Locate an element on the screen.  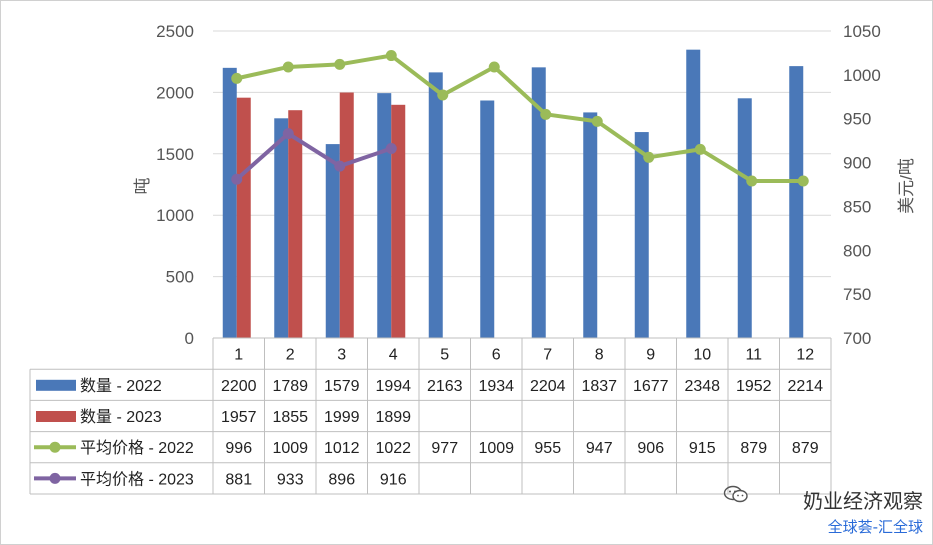
y-right-tick-label: 750 is located at coordinates (857, 294).